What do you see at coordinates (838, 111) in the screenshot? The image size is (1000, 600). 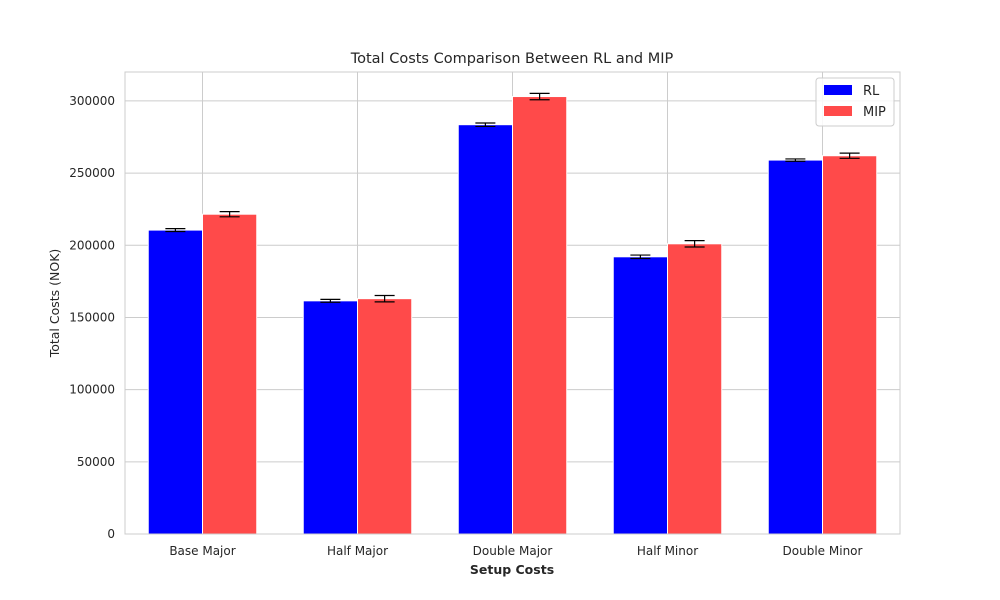 I see `legend-swatch-mip` at bounding box center [838, 111].